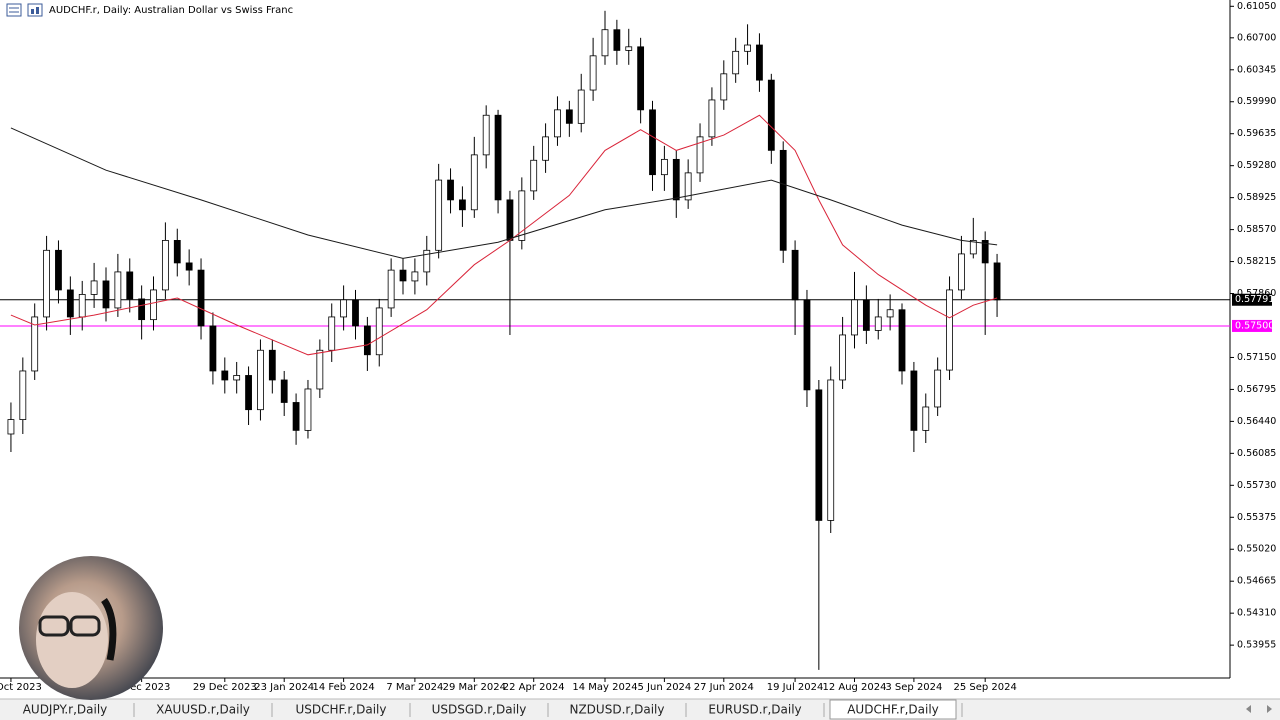  What do you see at coordinates (1256, 581) in the screenshot?
I see `y-tick-label: 0.54665` at bounding box center [1256, 581].